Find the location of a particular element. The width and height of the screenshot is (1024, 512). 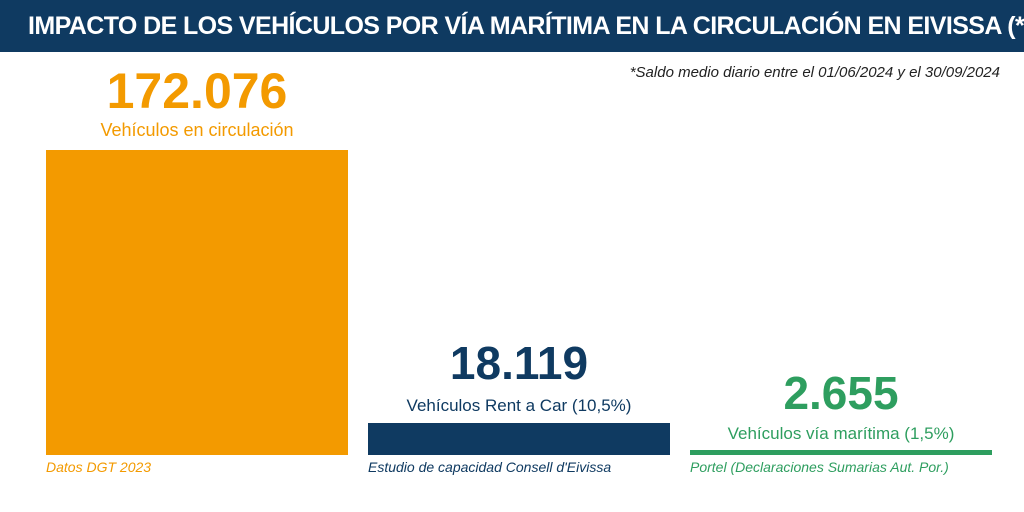

value-label-maritime: 2.655 is located at coordinates (841, 393).